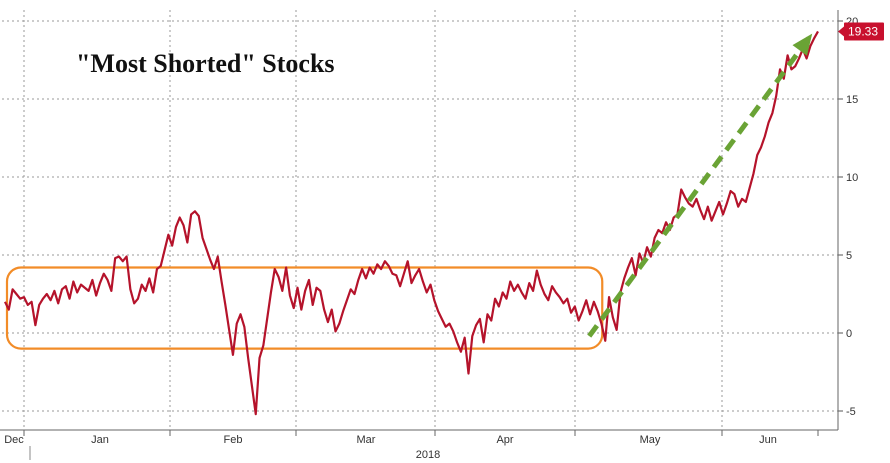 This screenshot has width=890, height=463. Describe the element at coordinates (205, 63) in the screenshot. I see `chart-title: "Most Shorted" Stocks` at that location.